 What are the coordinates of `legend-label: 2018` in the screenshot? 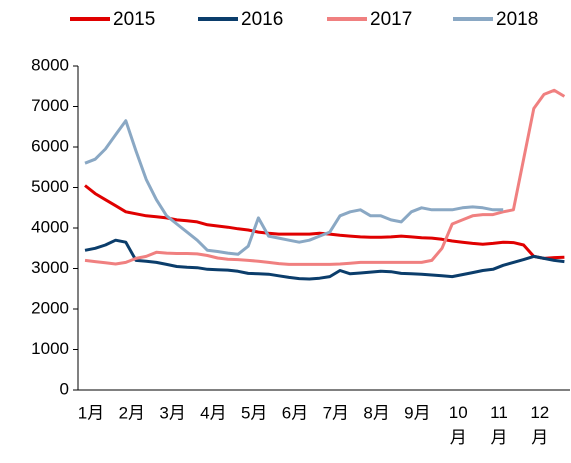 It's located at (517, 19).